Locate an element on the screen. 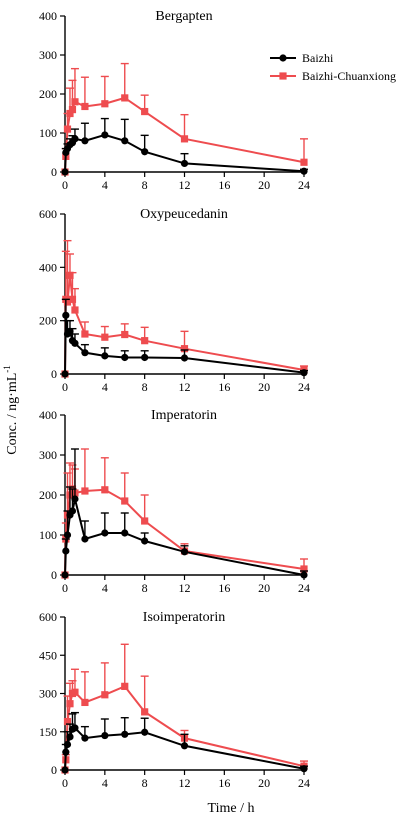 This screenshot has height=819, width=402. y-tick-label: 600 is located at coordinates (48, 617).